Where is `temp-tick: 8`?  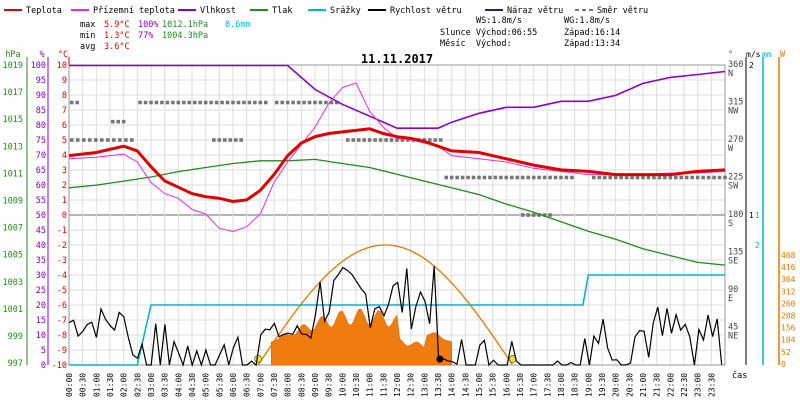
temp-tick: 8 is located at coordinates (64, 96).